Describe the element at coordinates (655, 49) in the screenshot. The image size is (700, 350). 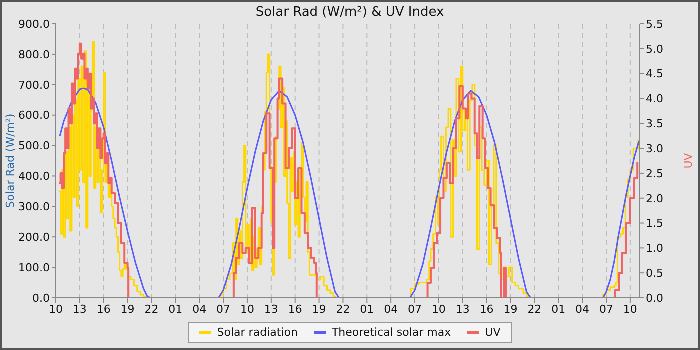
I see `y2-tick-label: 5.0` at that location.